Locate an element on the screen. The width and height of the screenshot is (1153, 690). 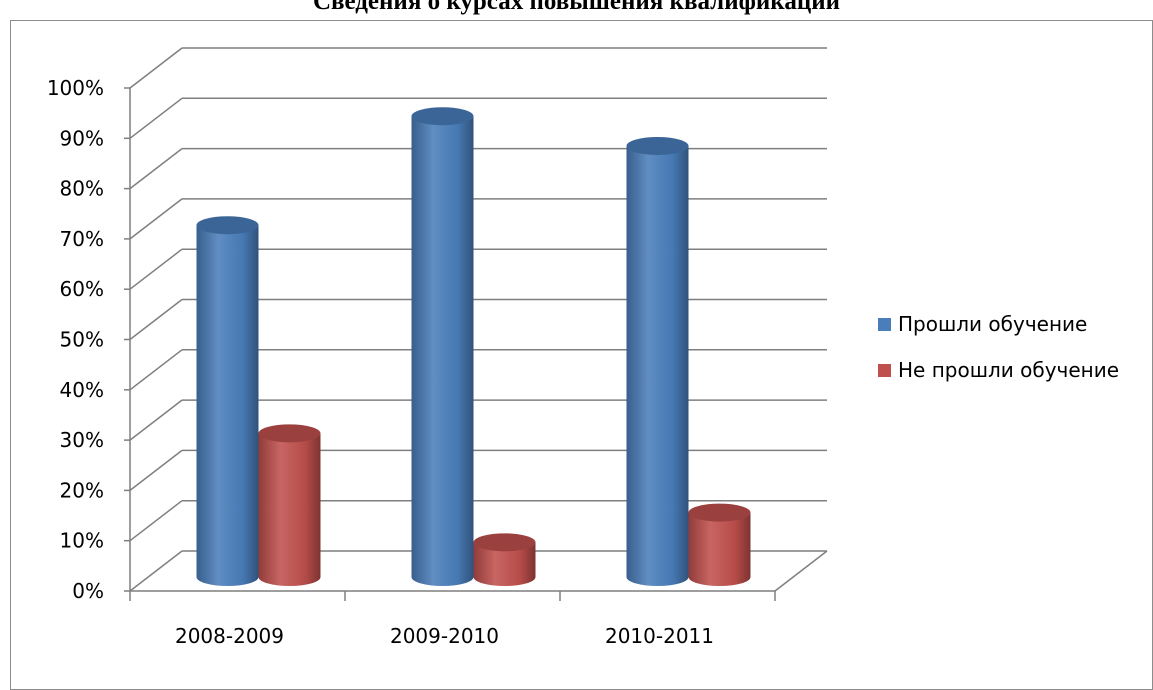
y-tick-label: 0% is located at coordinates (88, 591).